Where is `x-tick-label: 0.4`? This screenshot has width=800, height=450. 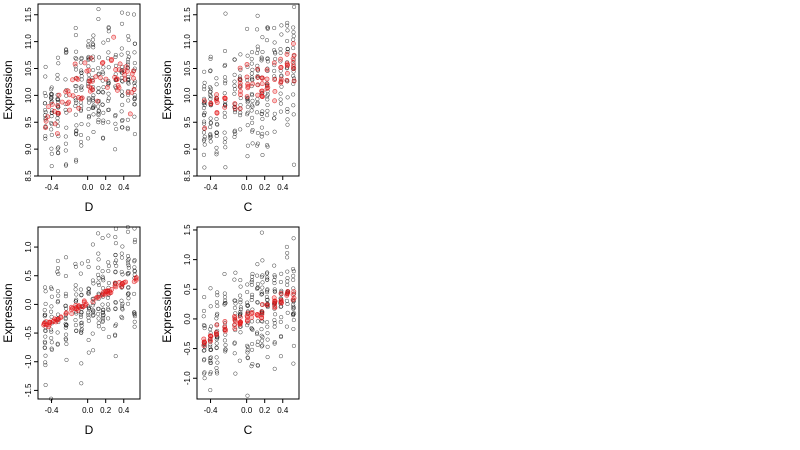 x-tick-label: 0.4 is located at coordinates (124, 187).